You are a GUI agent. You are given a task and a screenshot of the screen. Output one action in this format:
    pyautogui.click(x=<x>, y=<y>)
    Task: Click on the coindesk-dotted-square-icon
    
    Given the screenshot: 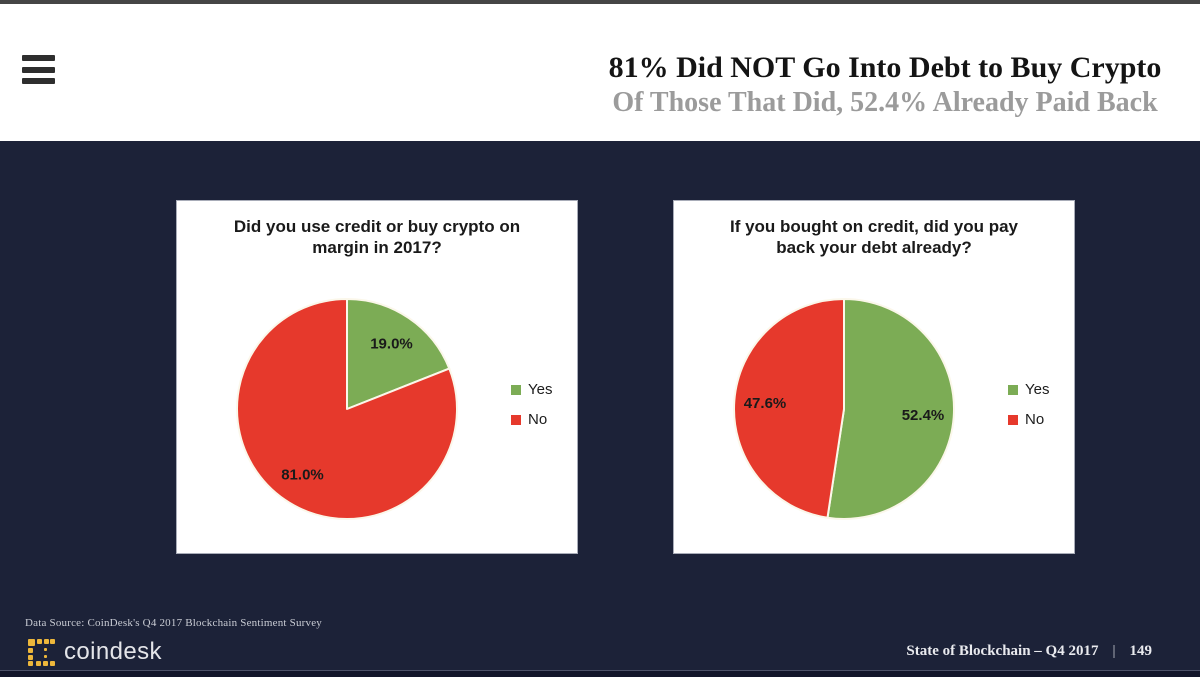 What is the action you would take?
    pyautogui.click(x=41, y=652)
    